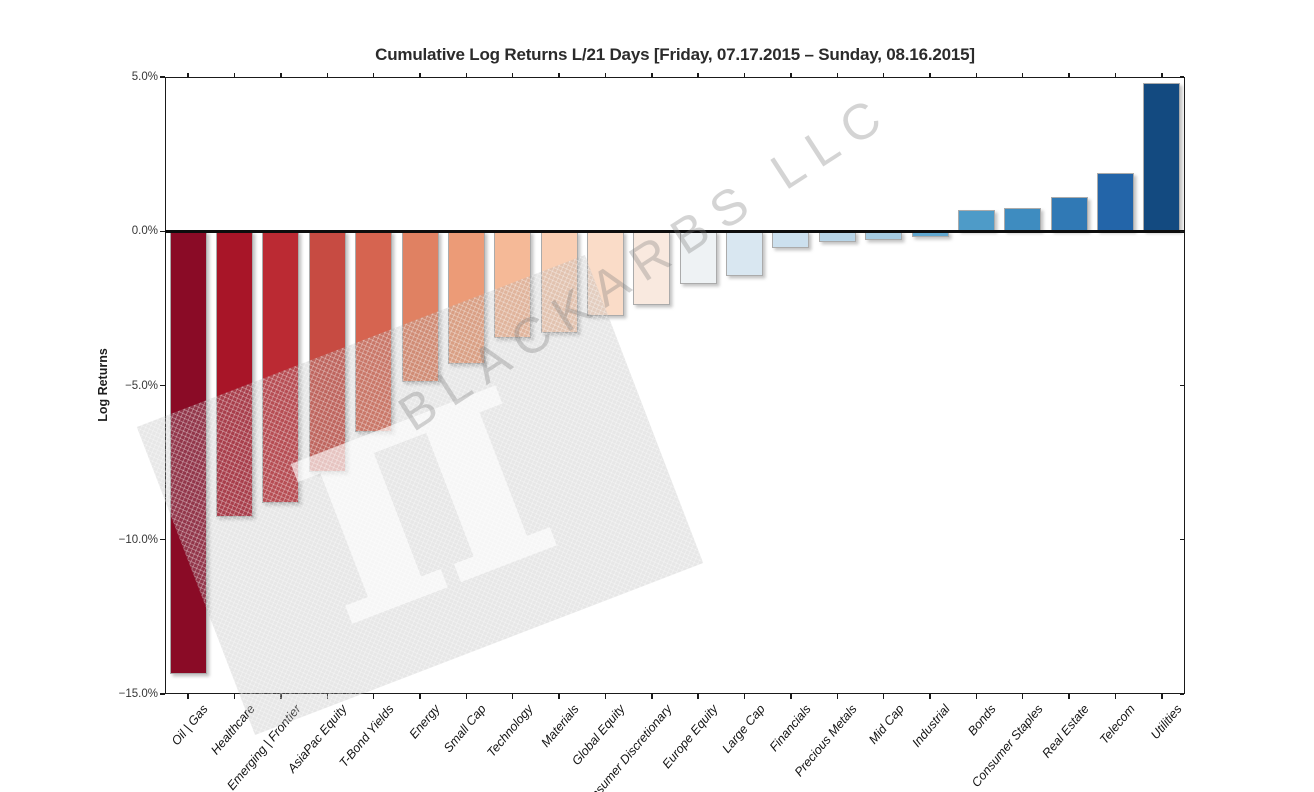  What do you see at coordinates (513, 284) in the screenshot?
I see `bar-technology` at bounding box center [513, 284].